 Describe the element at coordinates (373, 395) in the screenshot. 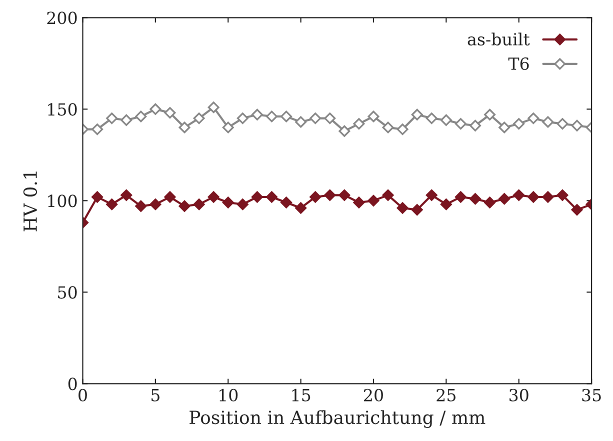

I see `x-tick-label: 20` at that location.